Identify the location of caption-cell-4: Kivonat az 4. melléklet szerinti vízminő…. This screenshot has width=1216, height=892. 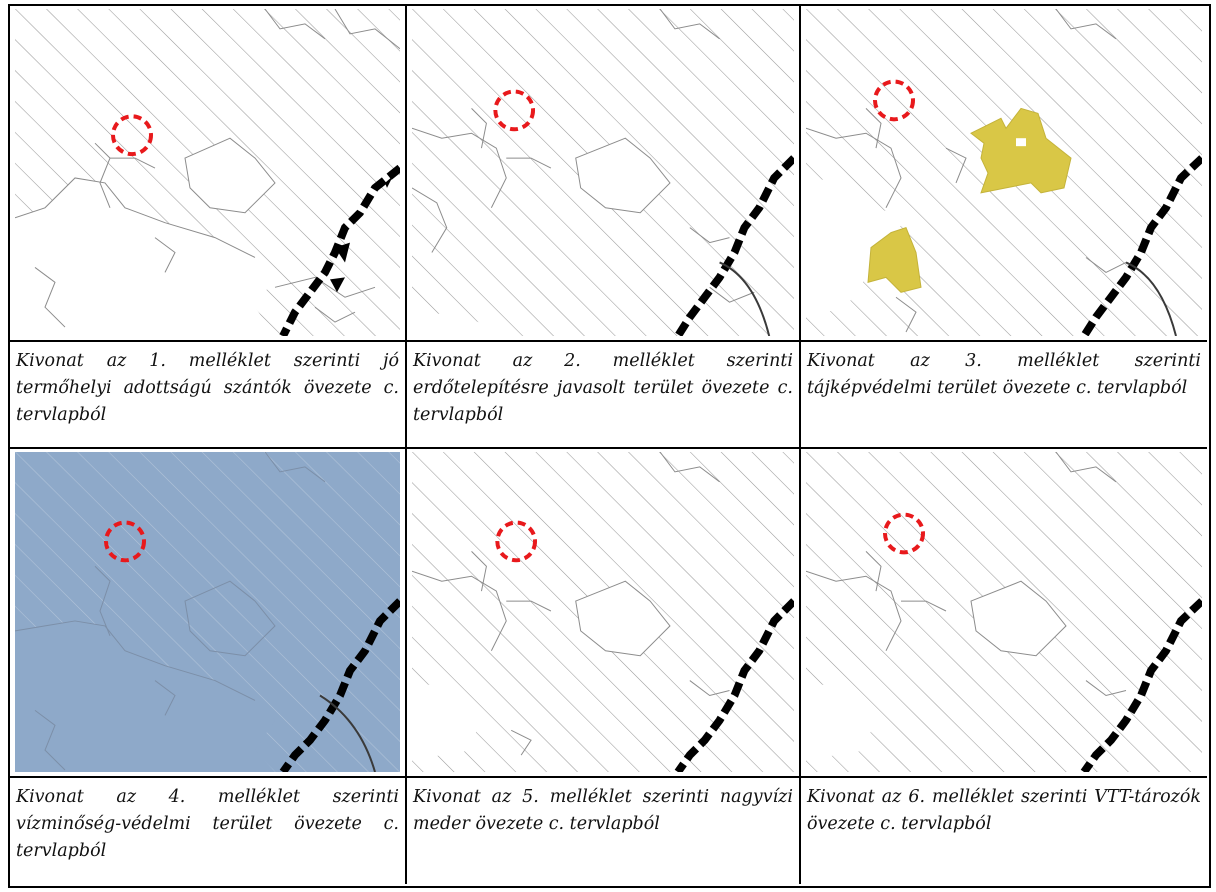
(208, 831).